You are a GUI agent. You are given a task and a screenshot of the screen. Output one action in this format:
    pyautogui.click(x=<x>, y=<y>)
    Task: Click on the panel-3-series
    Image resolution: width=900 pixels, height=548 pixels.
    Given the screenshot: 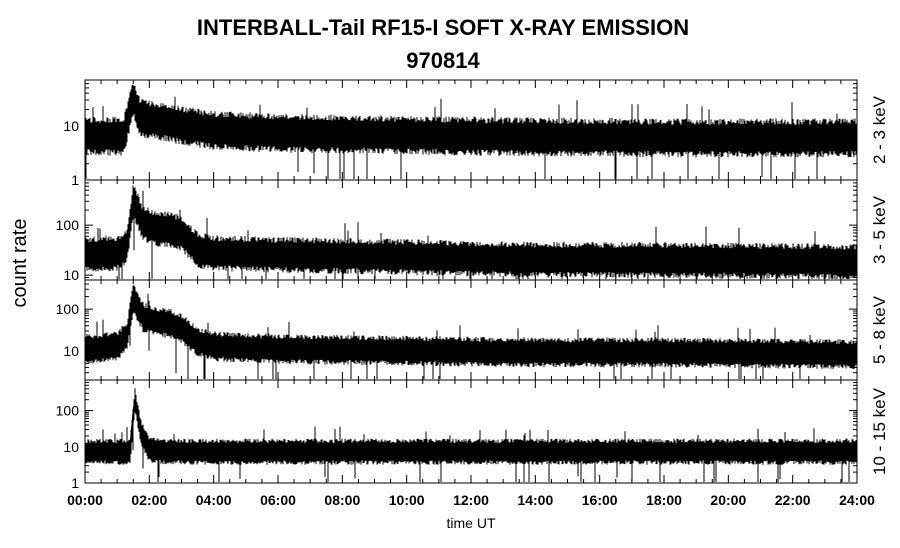 What is the action you would take?
    pyautogui.click(x=471, y=332)
    